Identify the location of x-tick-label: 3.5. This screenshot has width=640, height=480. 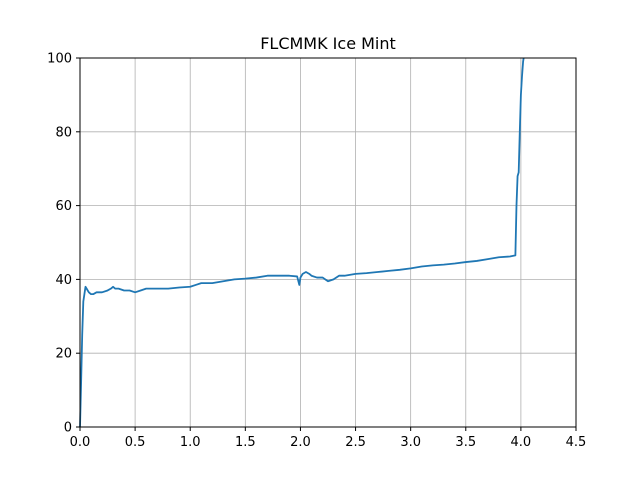
(465, 442).